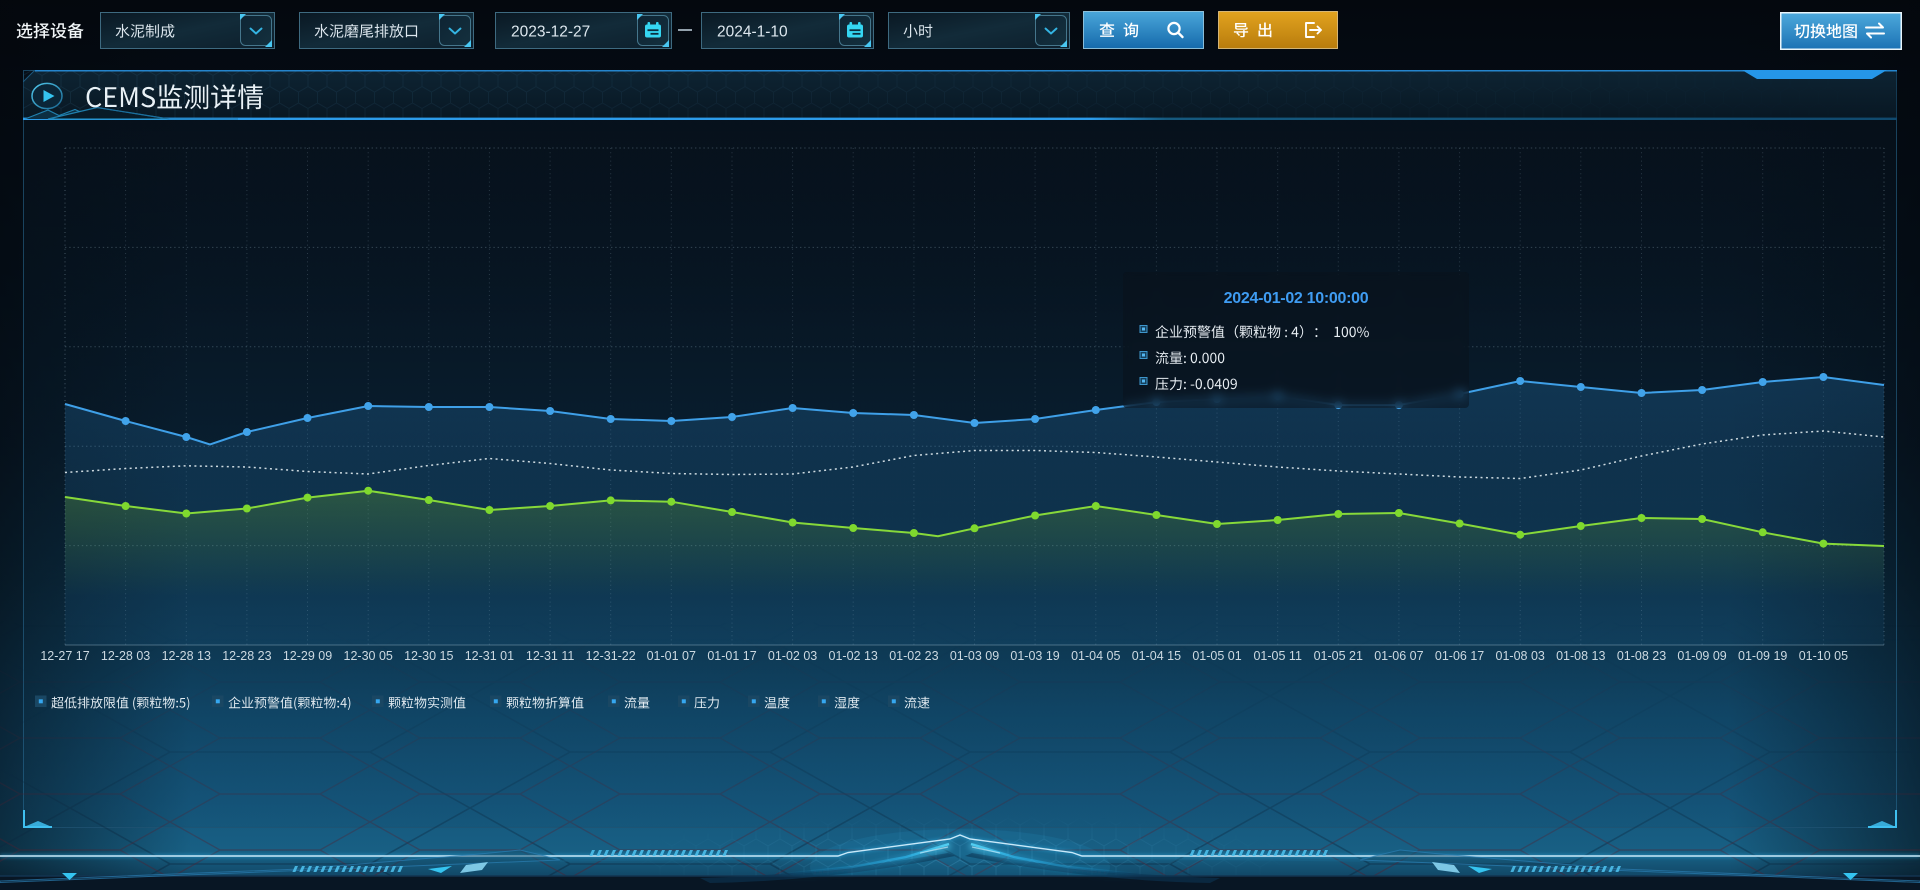  Describe the element at coordinates (1641, 656) in the screenshot. I see `svg-text: 01-08 23` at that location.